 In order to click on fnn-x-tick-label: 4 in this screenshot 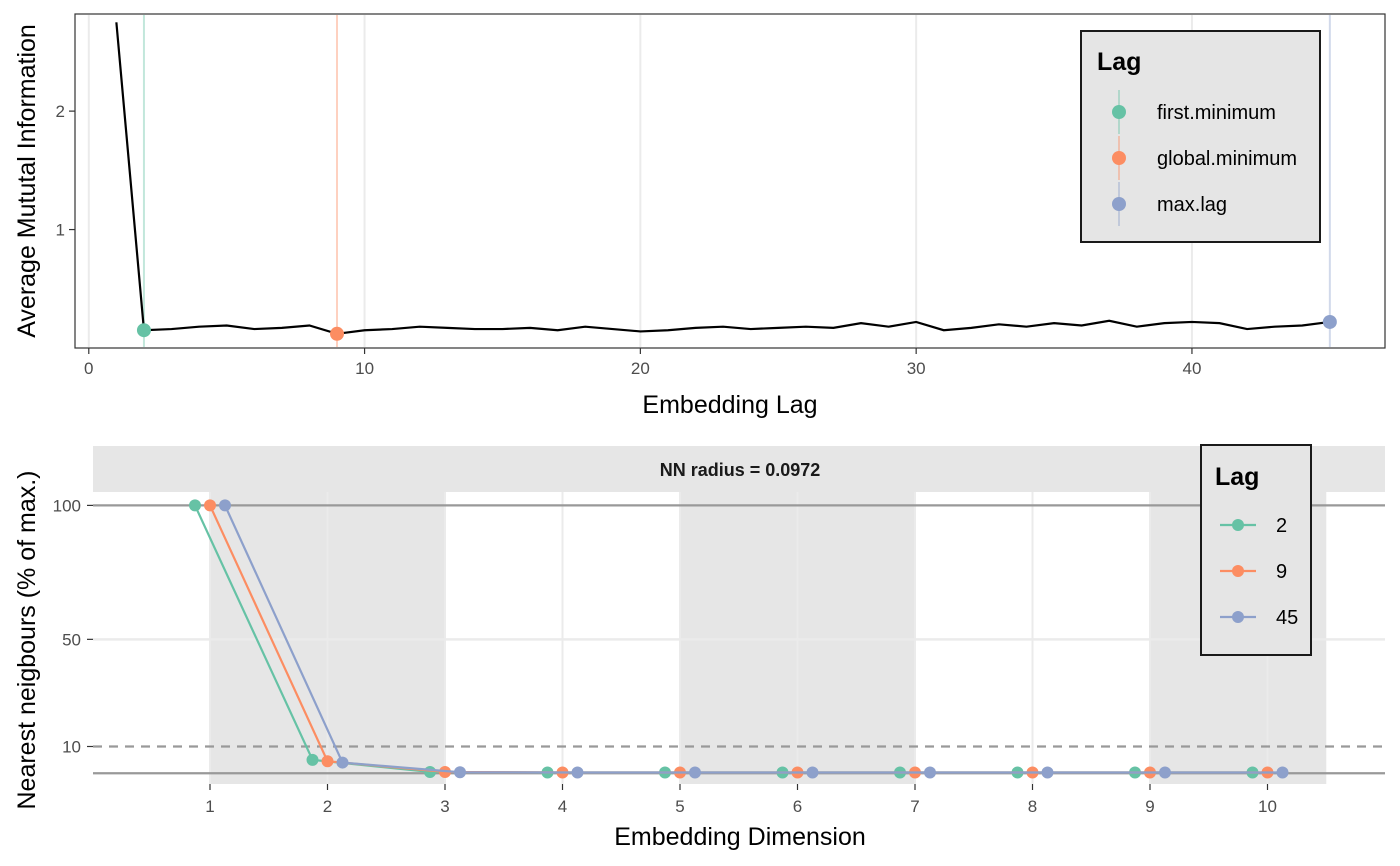, I will do `click(562, 806)`.